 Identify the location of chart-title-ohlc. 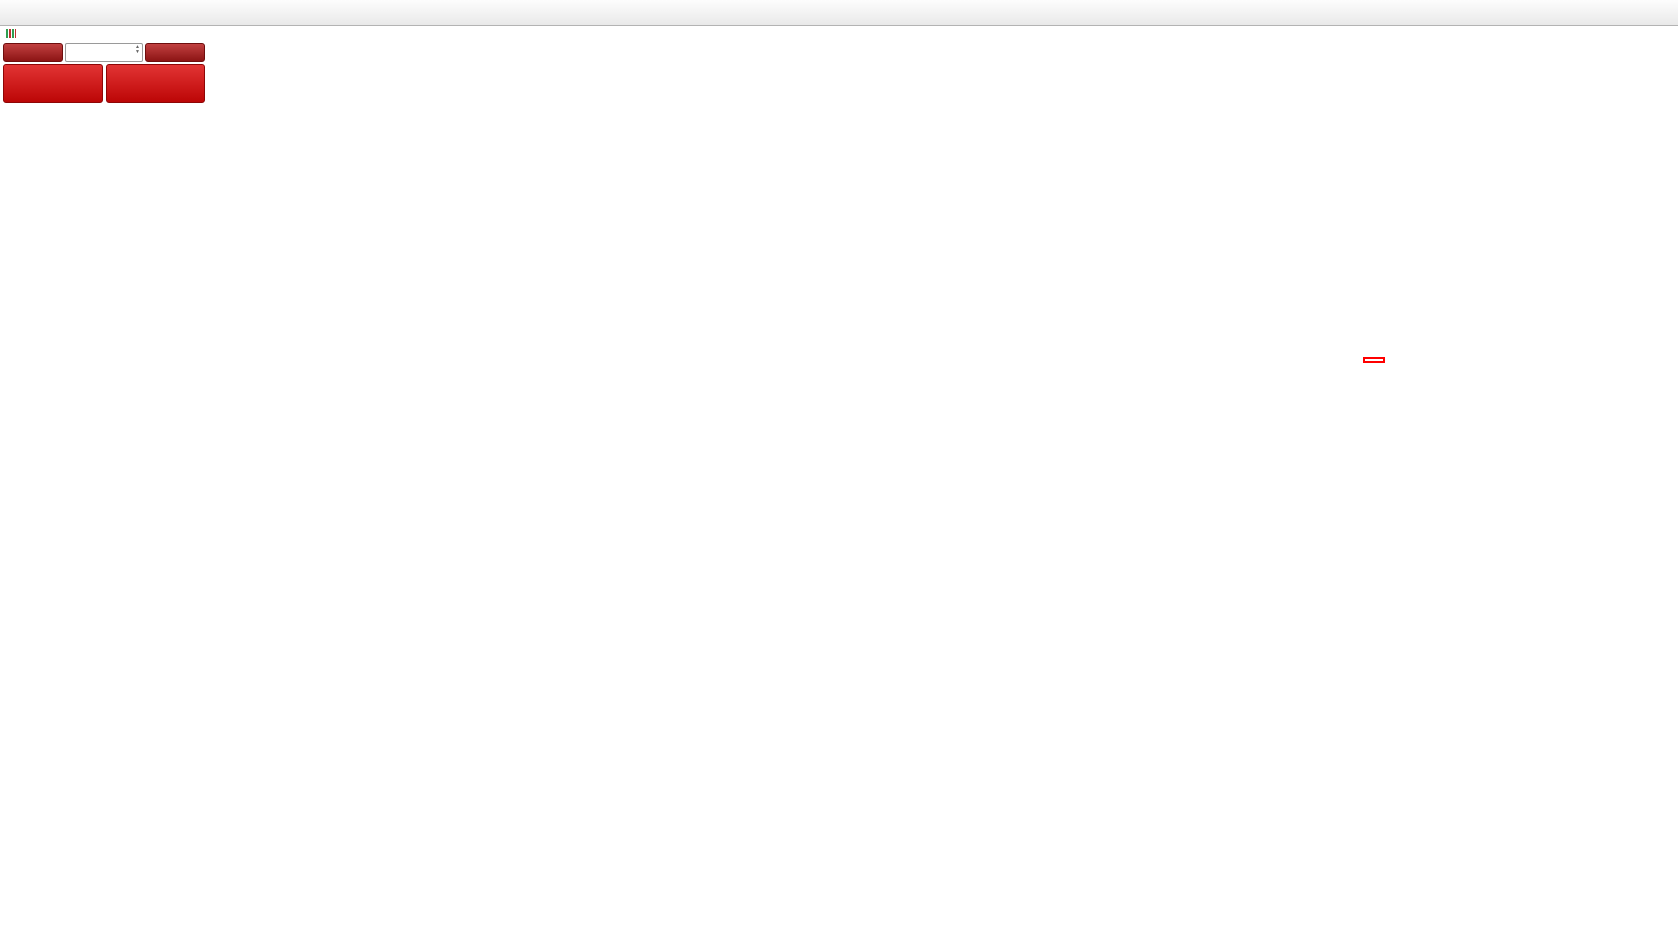
(13, 33).